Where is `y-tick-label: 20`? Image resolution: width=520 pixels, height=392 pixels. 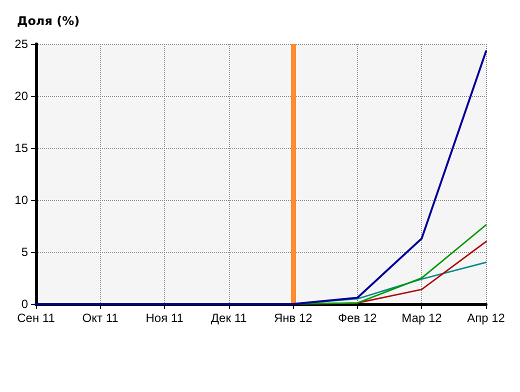 y-tick-label: 20 is located at coordinates (21, 96).